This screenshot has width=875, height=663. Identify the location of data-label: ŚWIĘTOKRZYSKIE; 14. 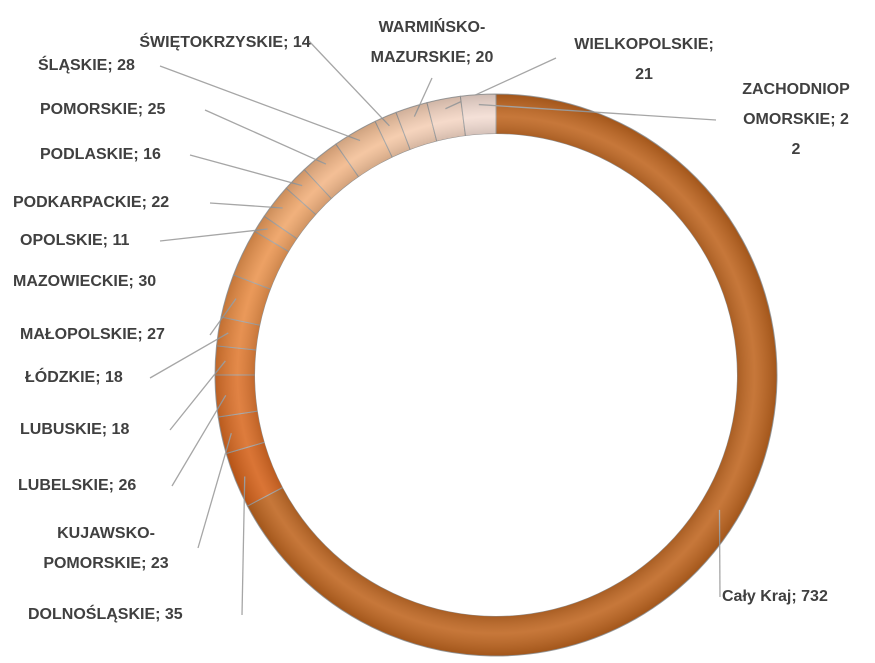
(225, 42).